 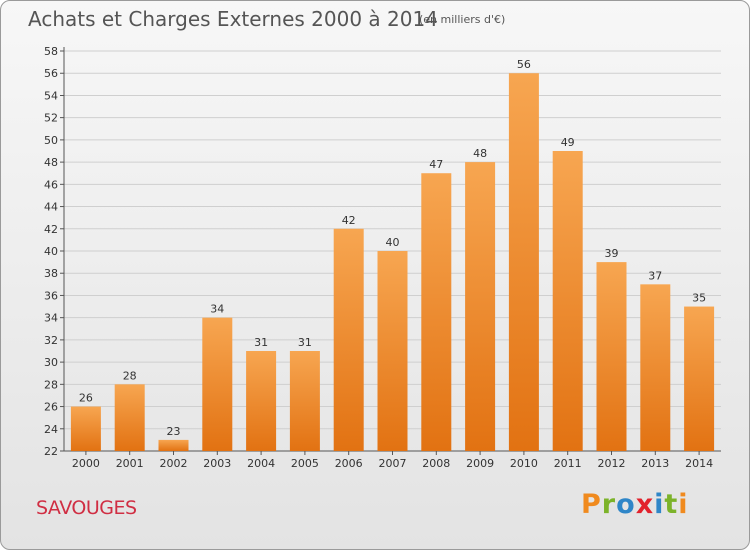 I want to click on chart-unit: (en milliers d'€), so click(x=462, y=19).